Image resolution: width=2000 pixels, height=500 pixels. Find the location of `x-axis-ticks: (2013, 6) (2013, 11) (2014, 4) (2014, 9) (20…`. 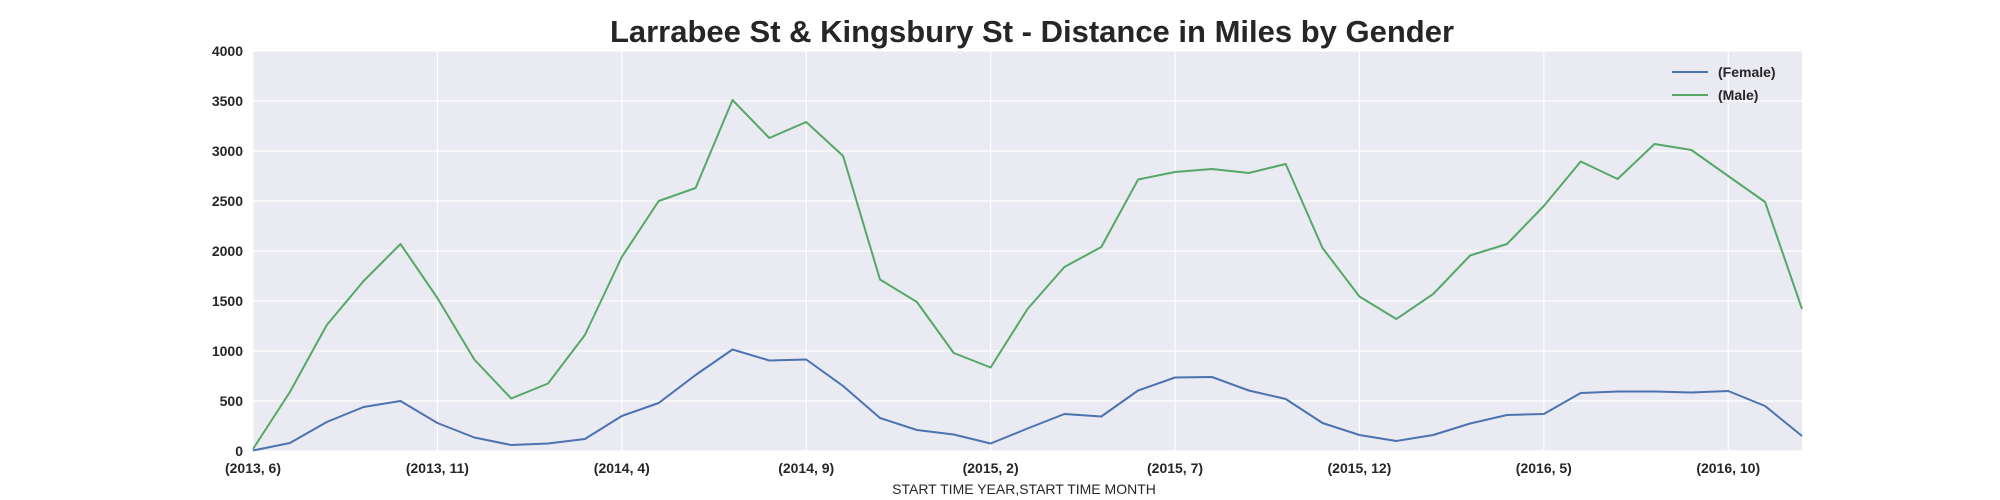

x-axis-ticks: (2013, 6) (2013, 11) (2014, 4) (2014, 9) (20… is located at coordinates (992, 468).